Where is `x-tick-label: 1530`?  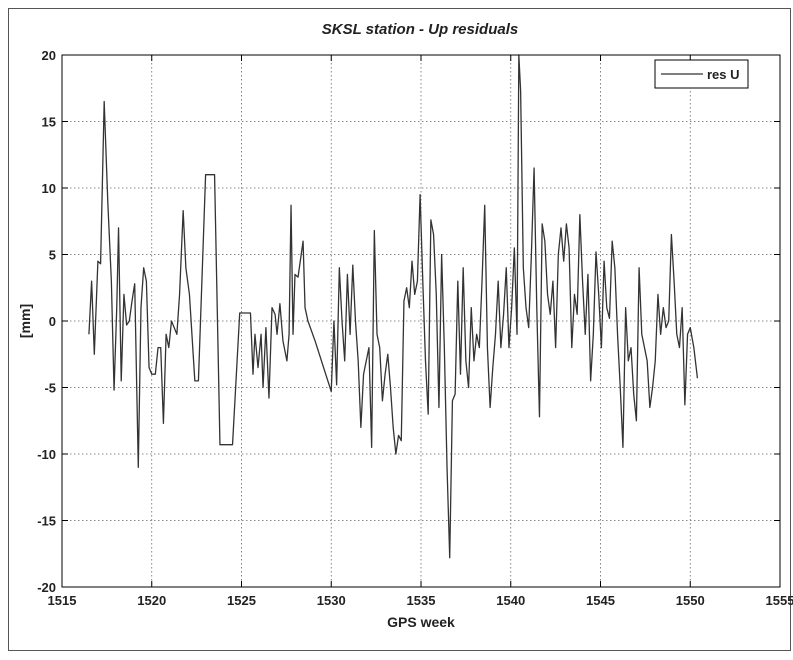 x-tick-label: 1530 is located at coordinates (331, 600).